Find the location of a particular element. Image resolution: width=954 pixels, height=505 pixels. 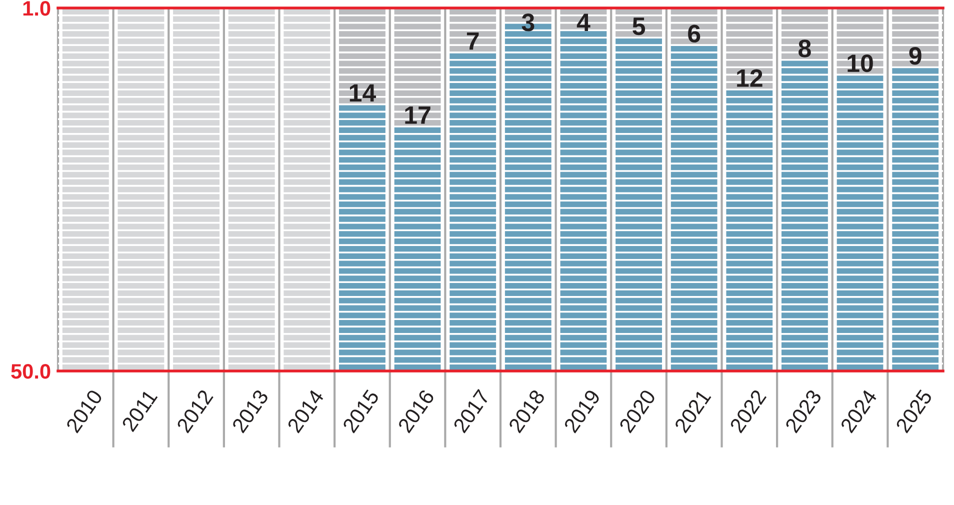

data-label: 4 is located at coordinates (583, 22).